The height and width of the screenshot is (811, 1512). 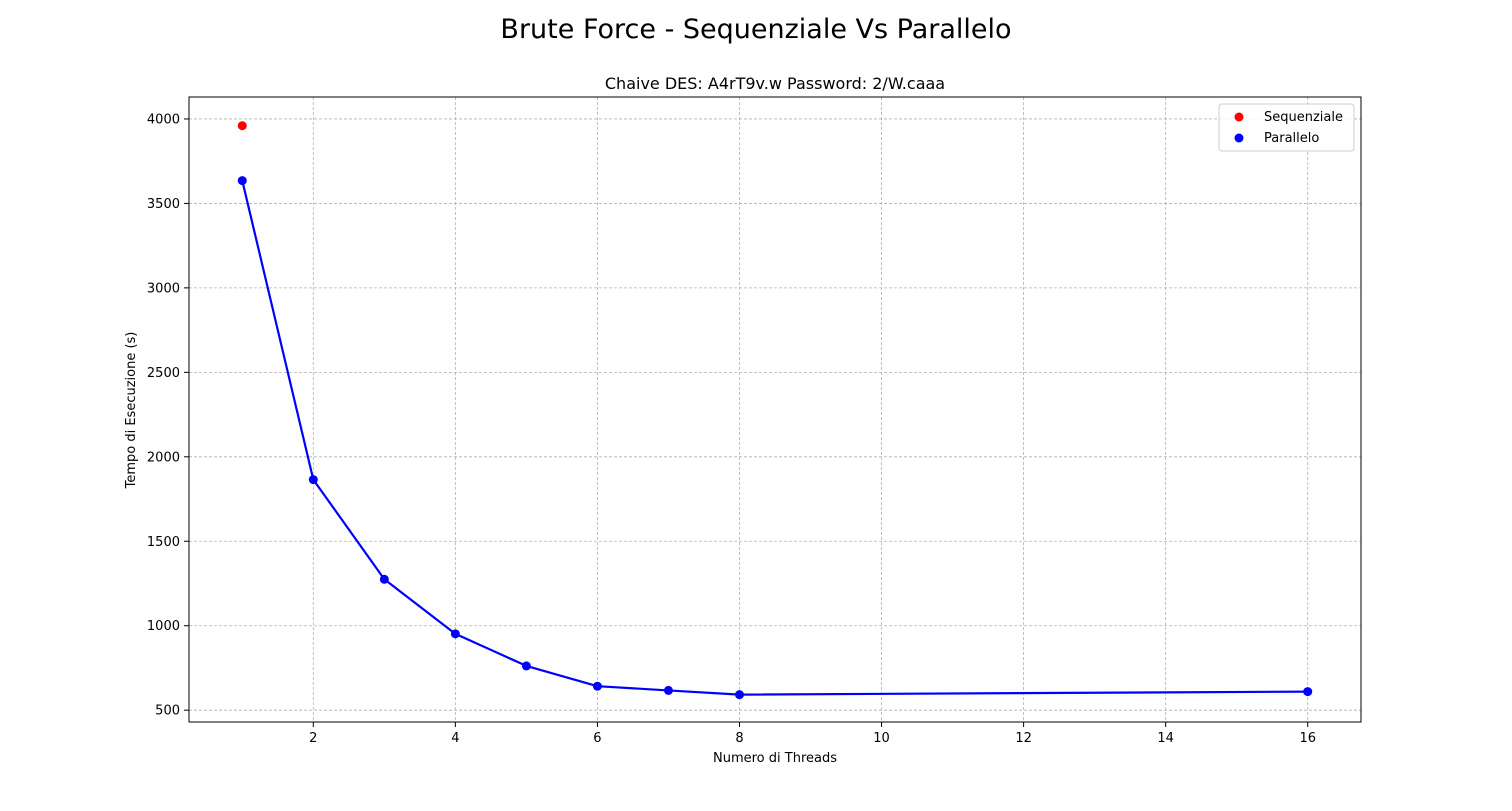 I want to click on y-tick-label: 3000, so click(x=163, y=288).